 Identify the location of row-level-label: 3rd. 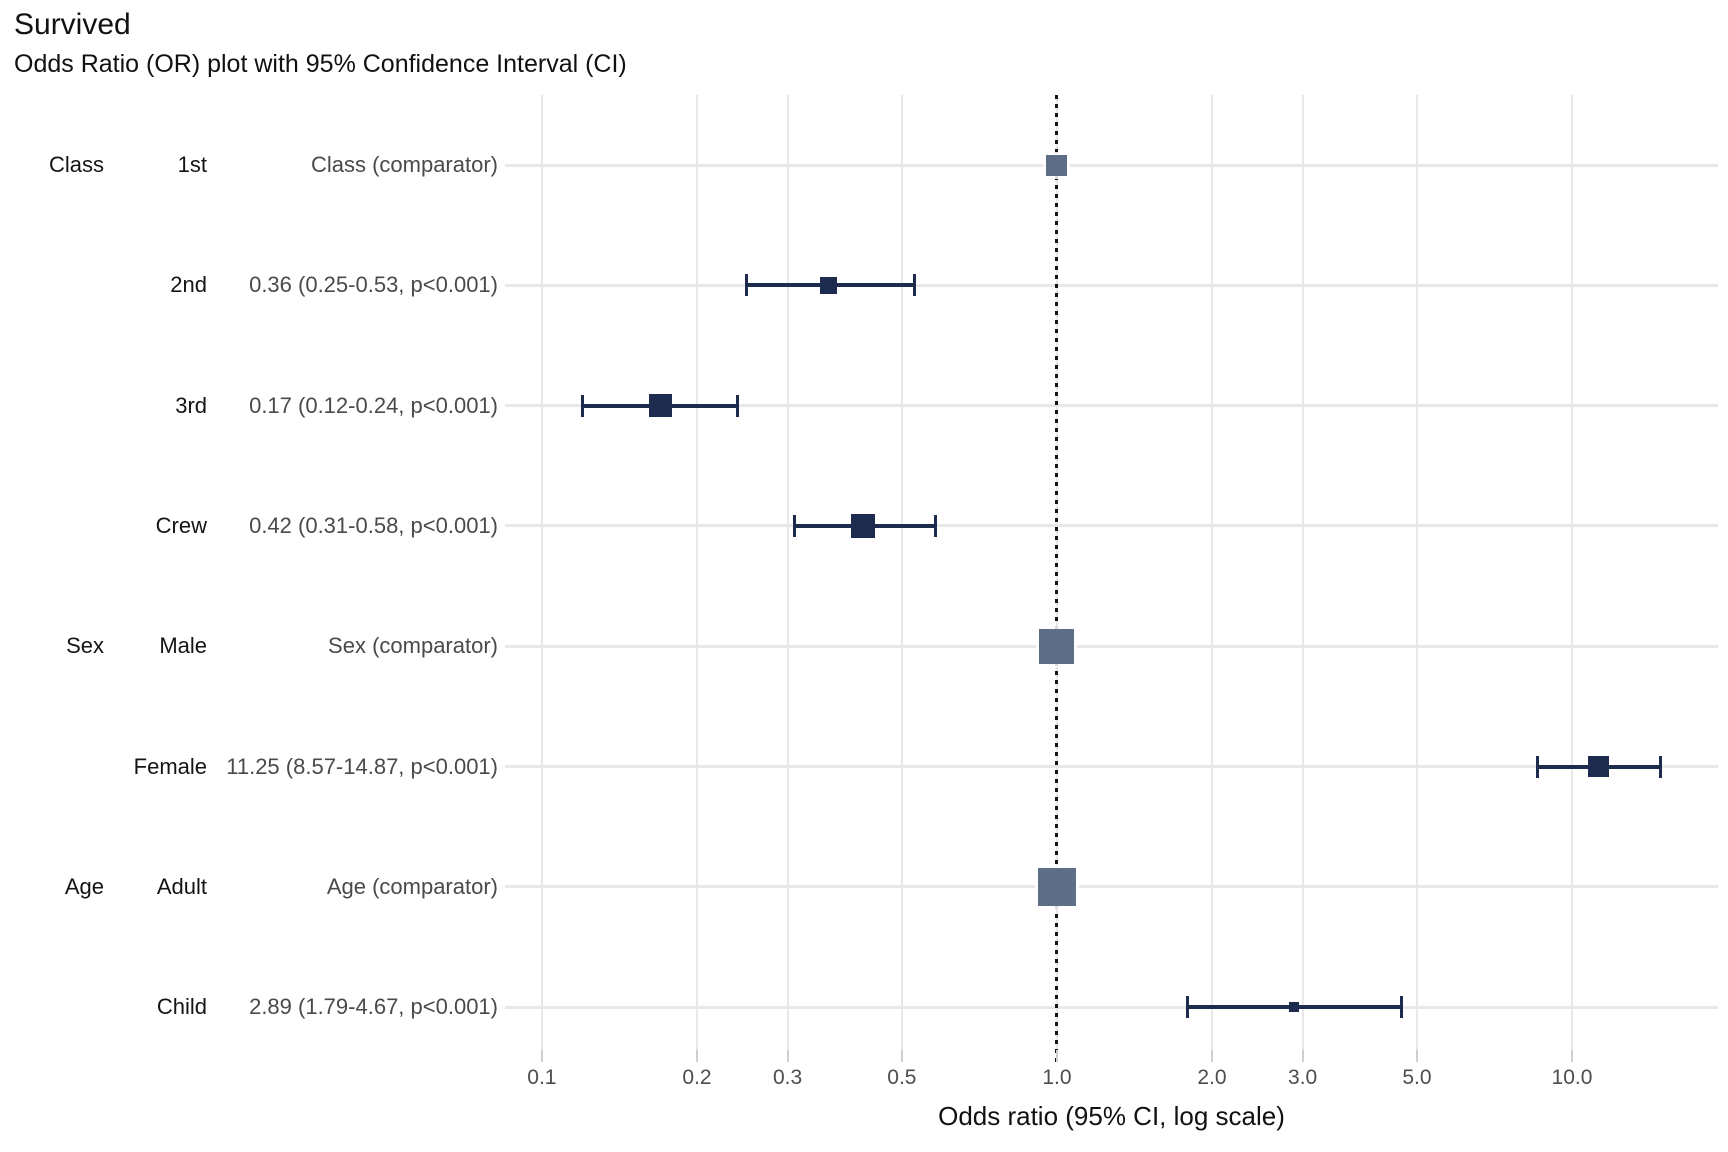
(191, 405).